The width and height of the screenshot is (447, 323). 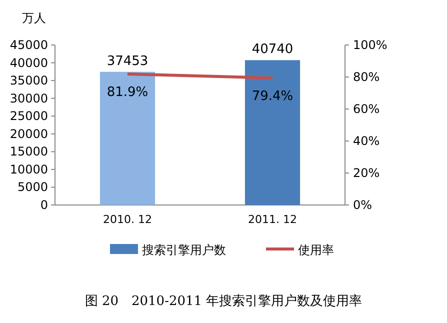 I want to click on y-tick-label: 45000, so click(x=29, y=45).